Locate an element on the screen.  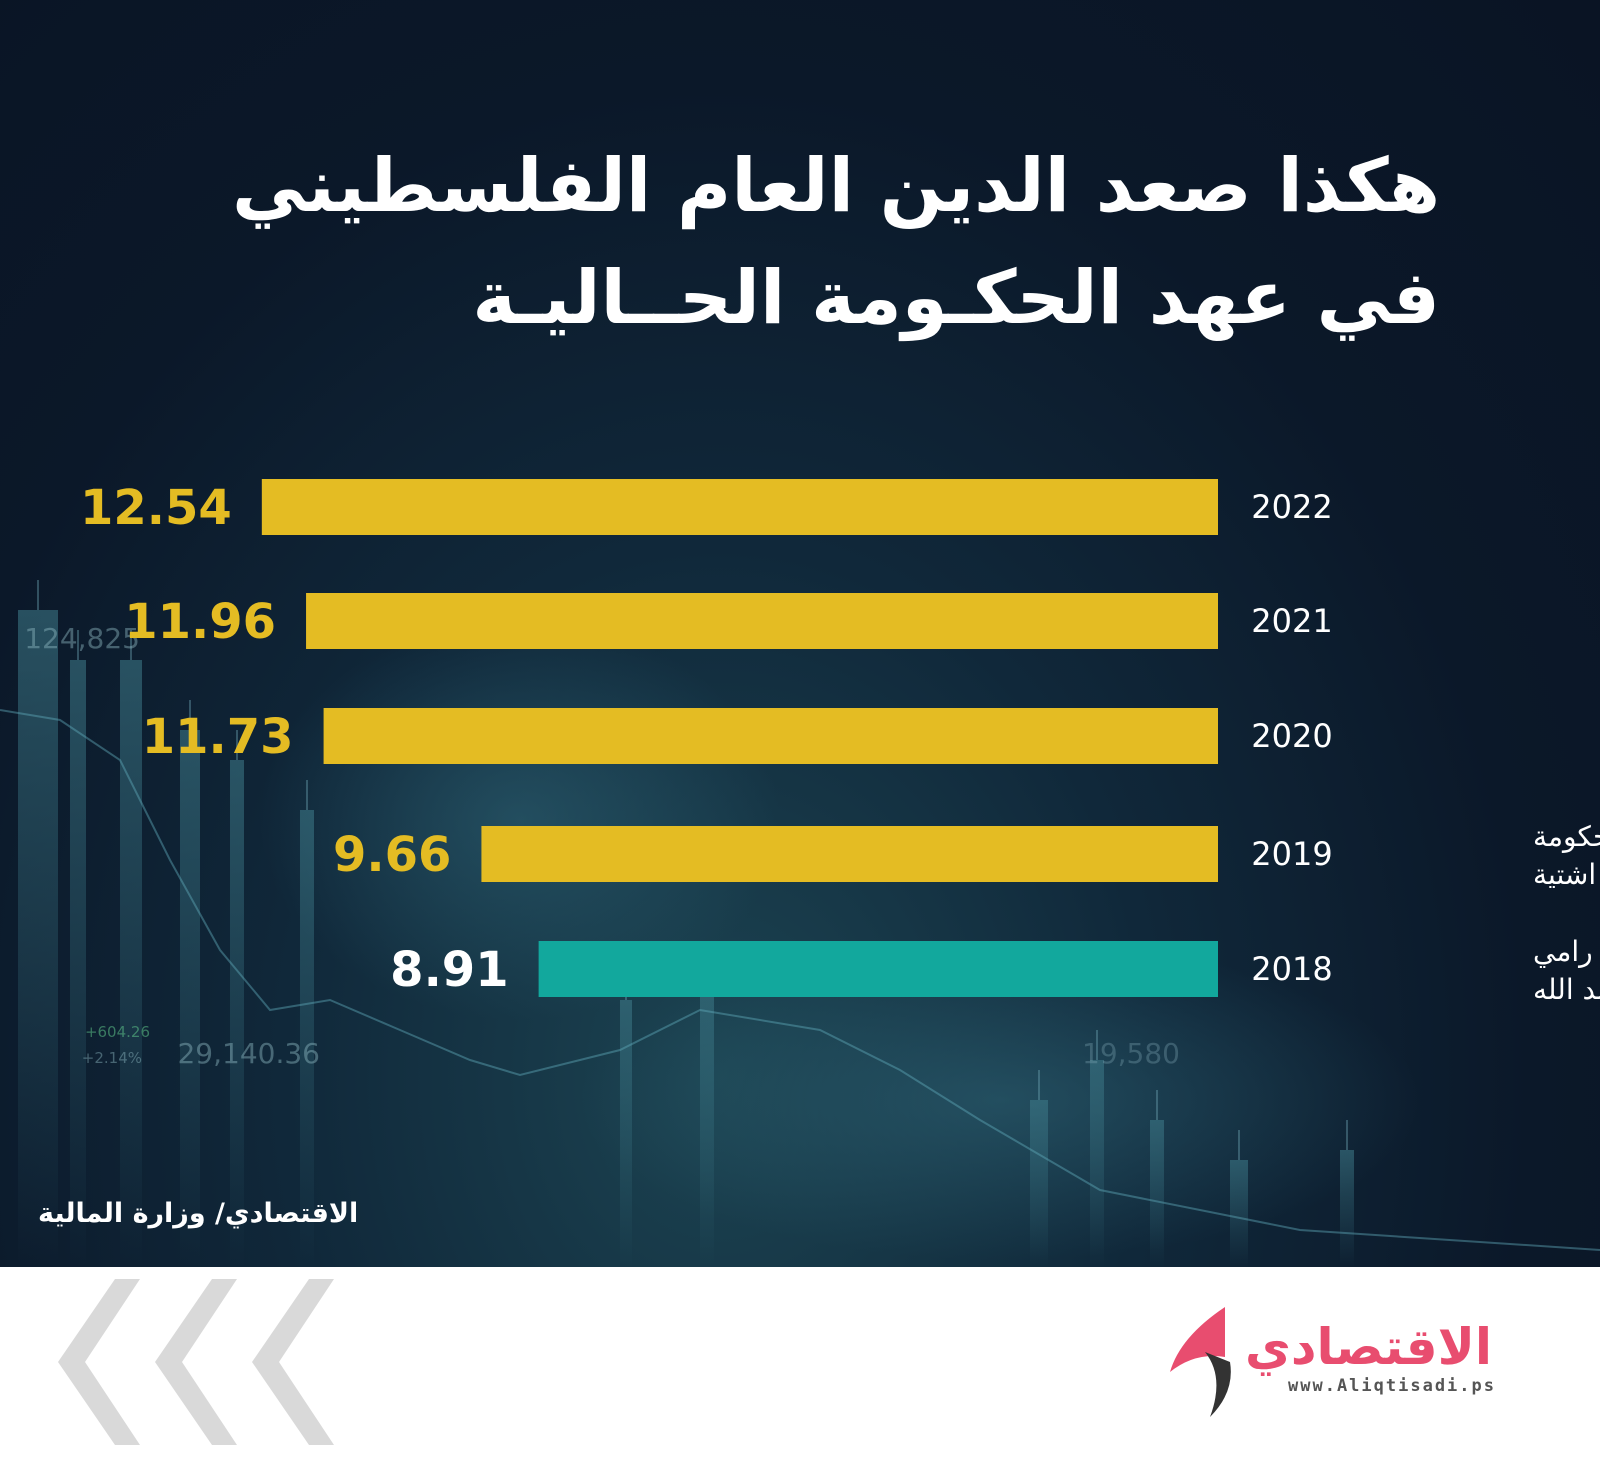
source-credit: الاقتصادي/ وزارة المالية is located at coordinates (198, 1213).